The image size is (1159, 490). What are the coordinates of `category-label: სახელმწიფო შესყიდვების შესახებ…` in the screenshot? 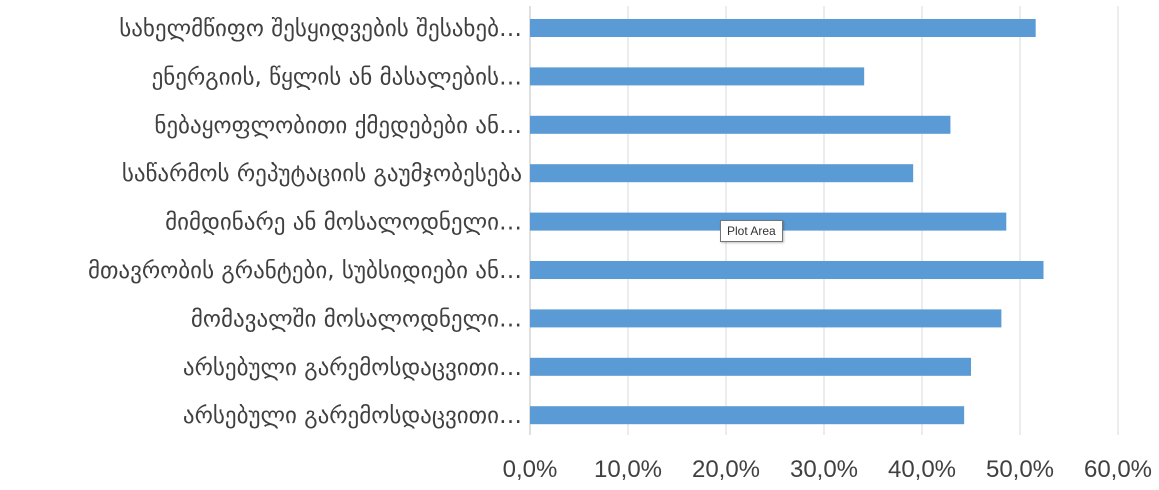 It's located at (320, 29).